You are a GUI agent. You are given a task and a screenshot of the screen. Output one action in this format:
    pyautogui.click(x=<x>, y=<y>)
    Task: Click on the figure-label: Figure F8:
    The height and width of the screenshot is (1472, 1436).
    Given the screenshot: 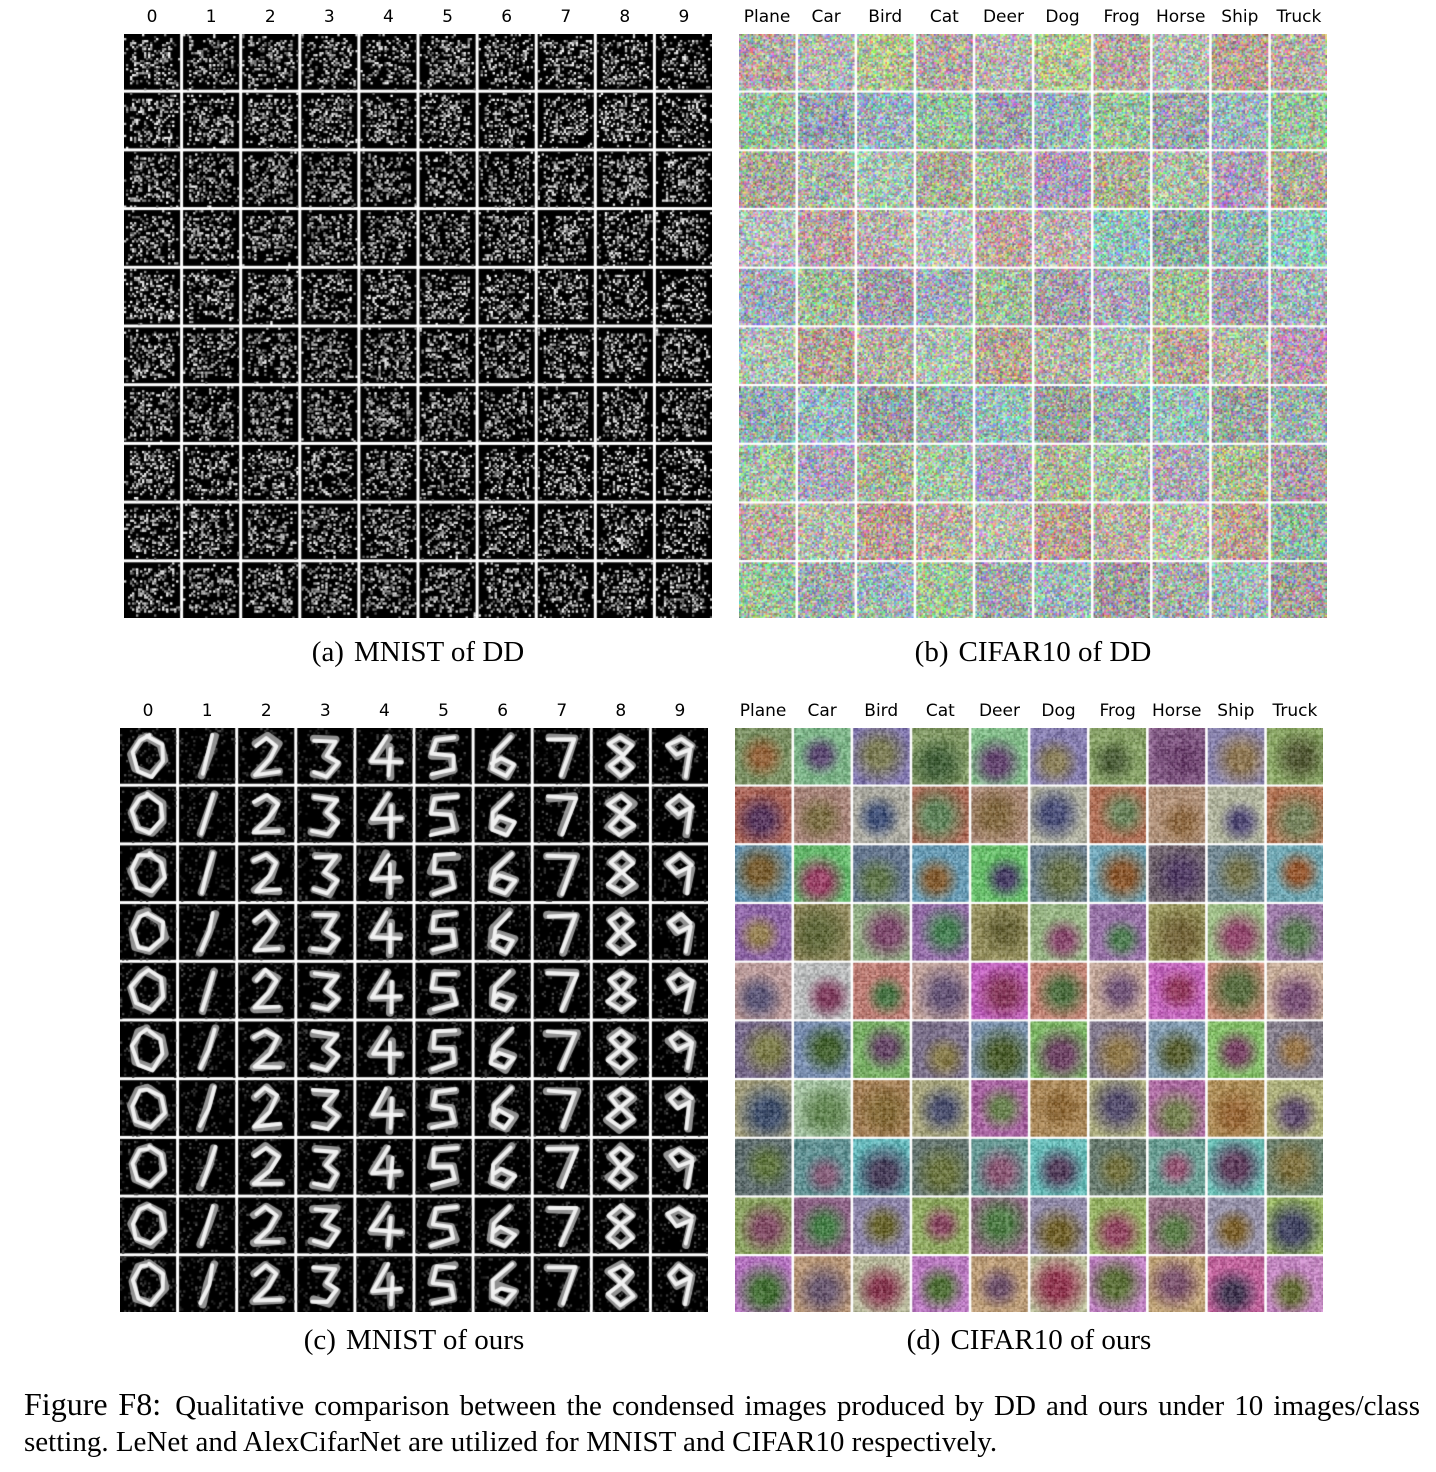 What is the action you would take?
    pyautogui.click(x=93, y=1404)
    